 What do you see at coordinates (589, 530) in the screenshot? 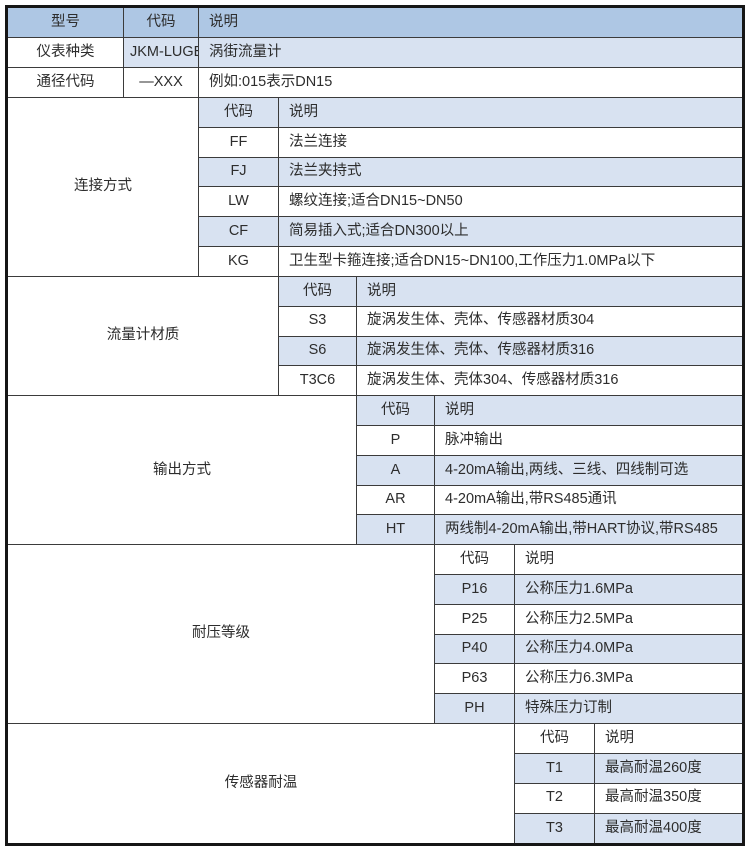
I see `desc-cell: 两线制4-20mA输出,带HART协议,带RS485` at bounding box center [589, 530].